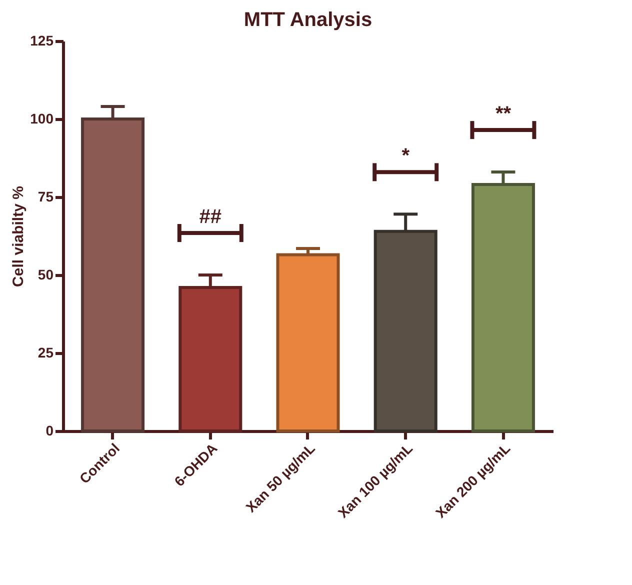 The height and width of the screenshot is (585, 632). I want to click on annotation: *, so click(406, 156).